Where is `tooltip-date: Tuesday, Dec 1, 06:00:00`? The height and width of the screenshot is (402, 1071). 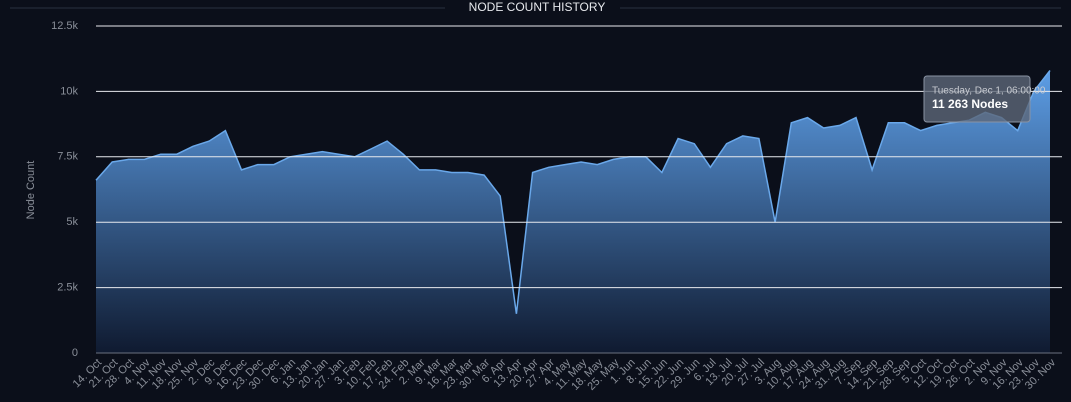 tooltip-date: Tuesday, Dec 1, 06:00:00 is located at coordinates (989, 91).